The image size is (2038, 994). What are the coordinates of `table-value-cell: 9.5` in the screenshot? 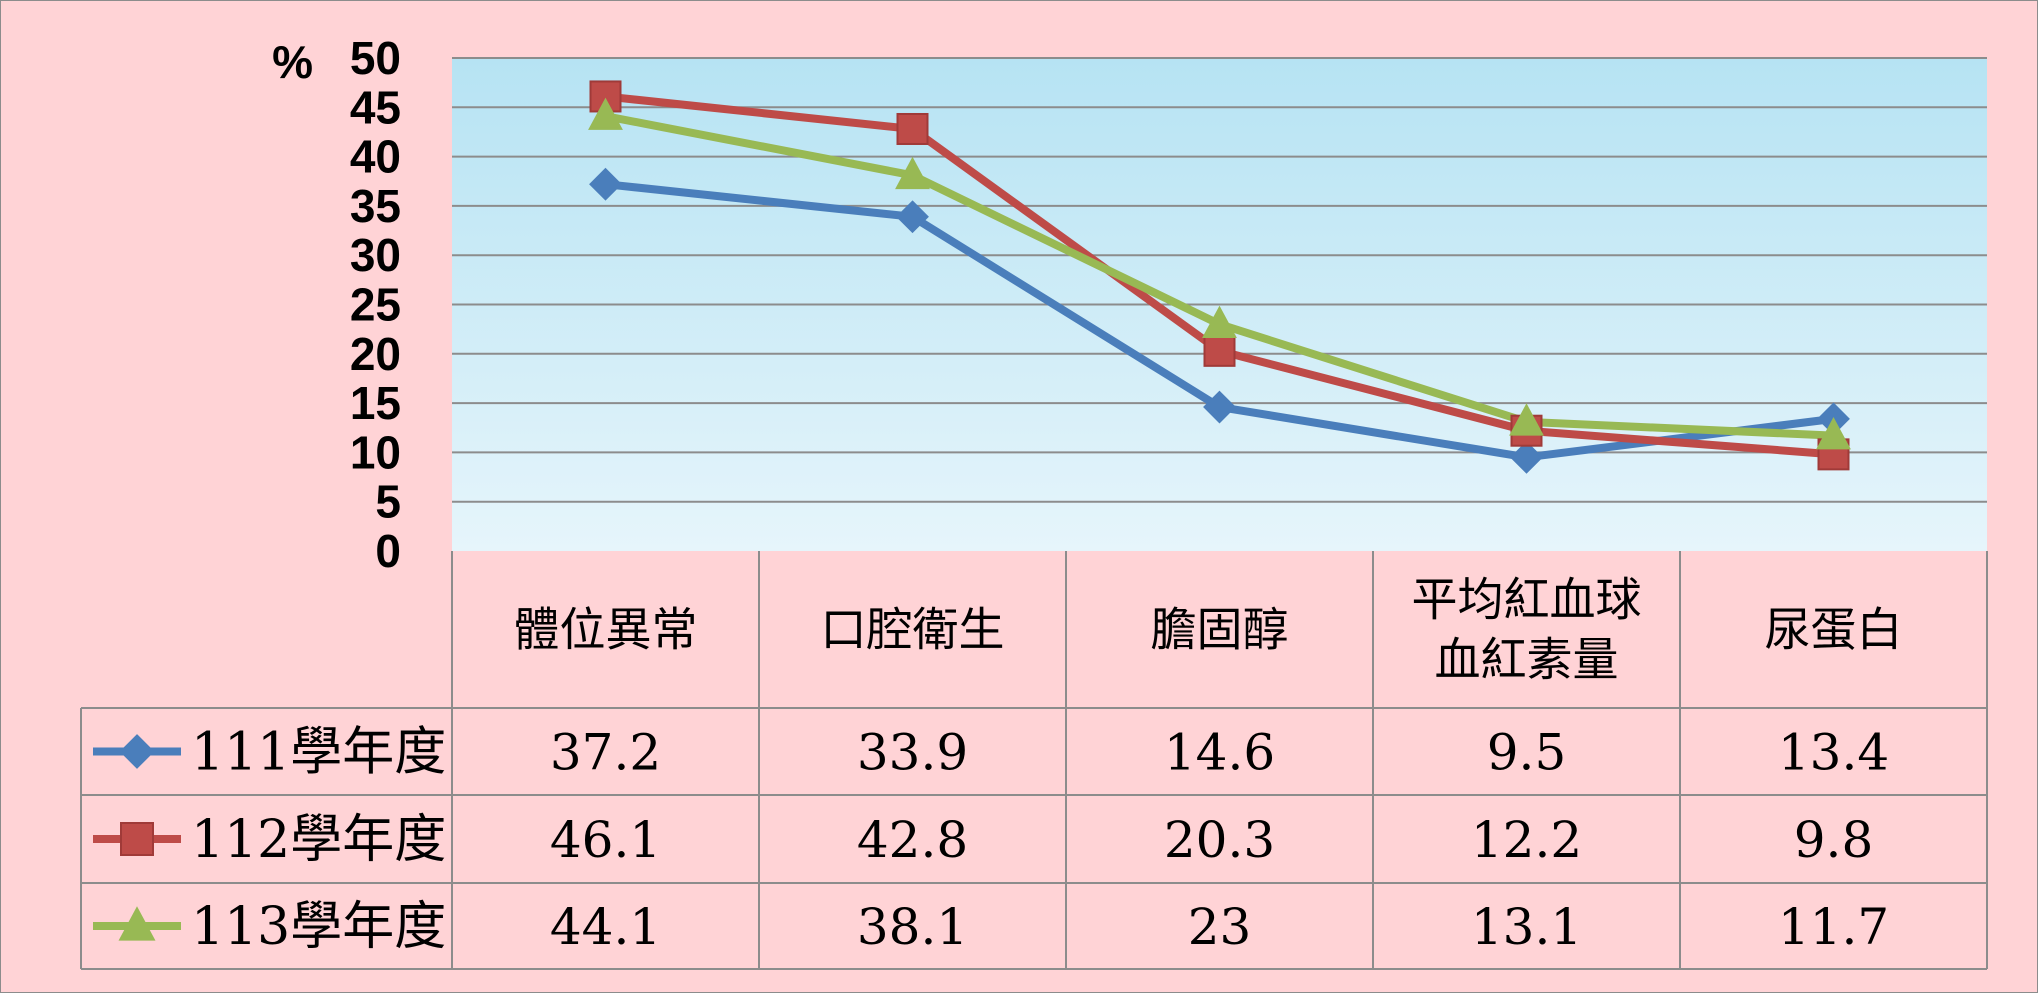 It's located at (1527, 753).